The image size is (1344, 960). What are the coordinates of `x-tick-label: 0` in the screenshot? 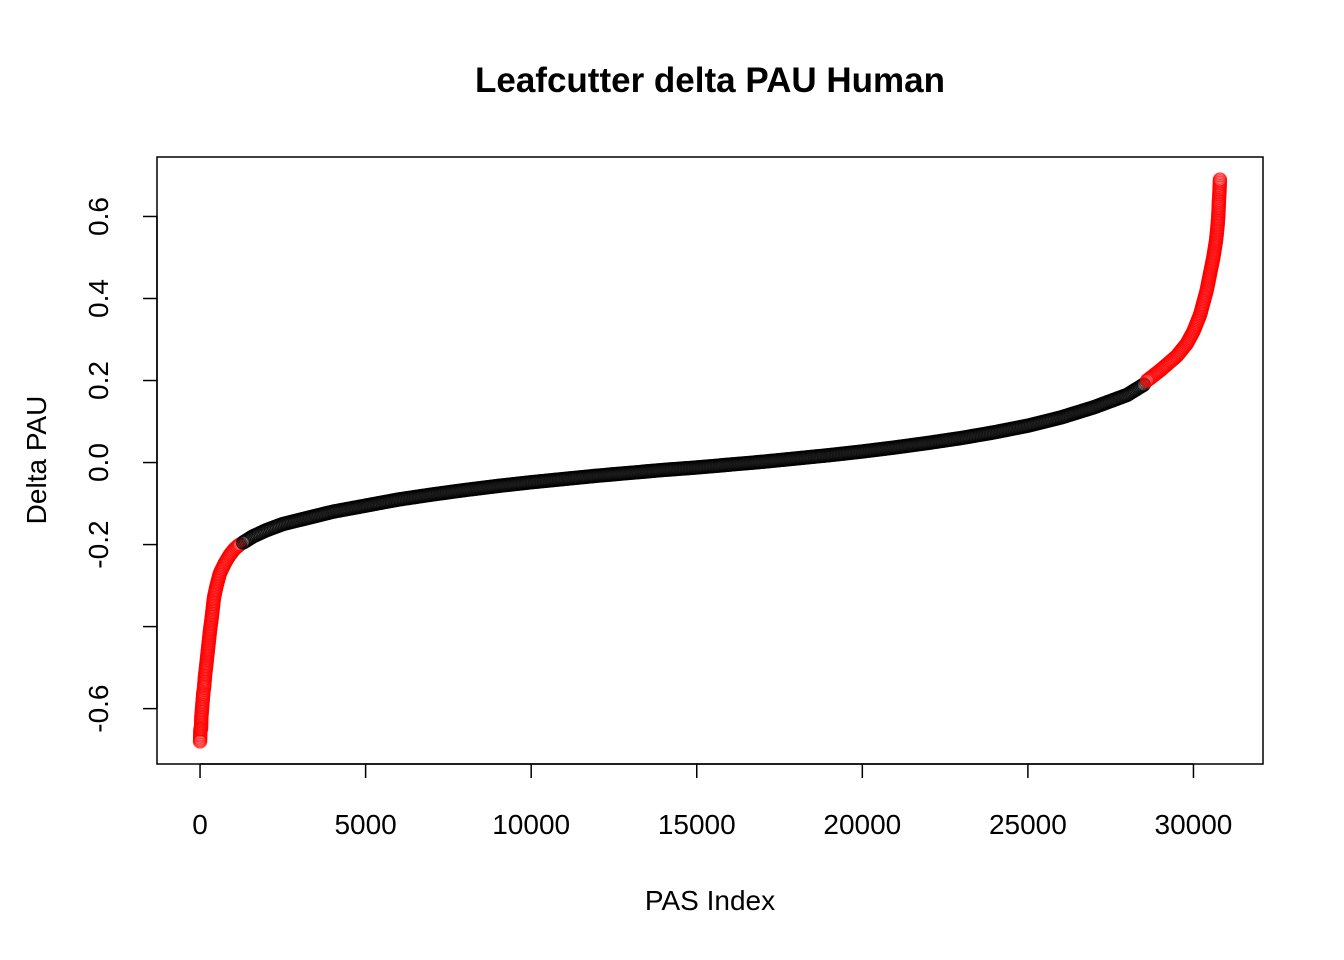 It's located at (200, 824).